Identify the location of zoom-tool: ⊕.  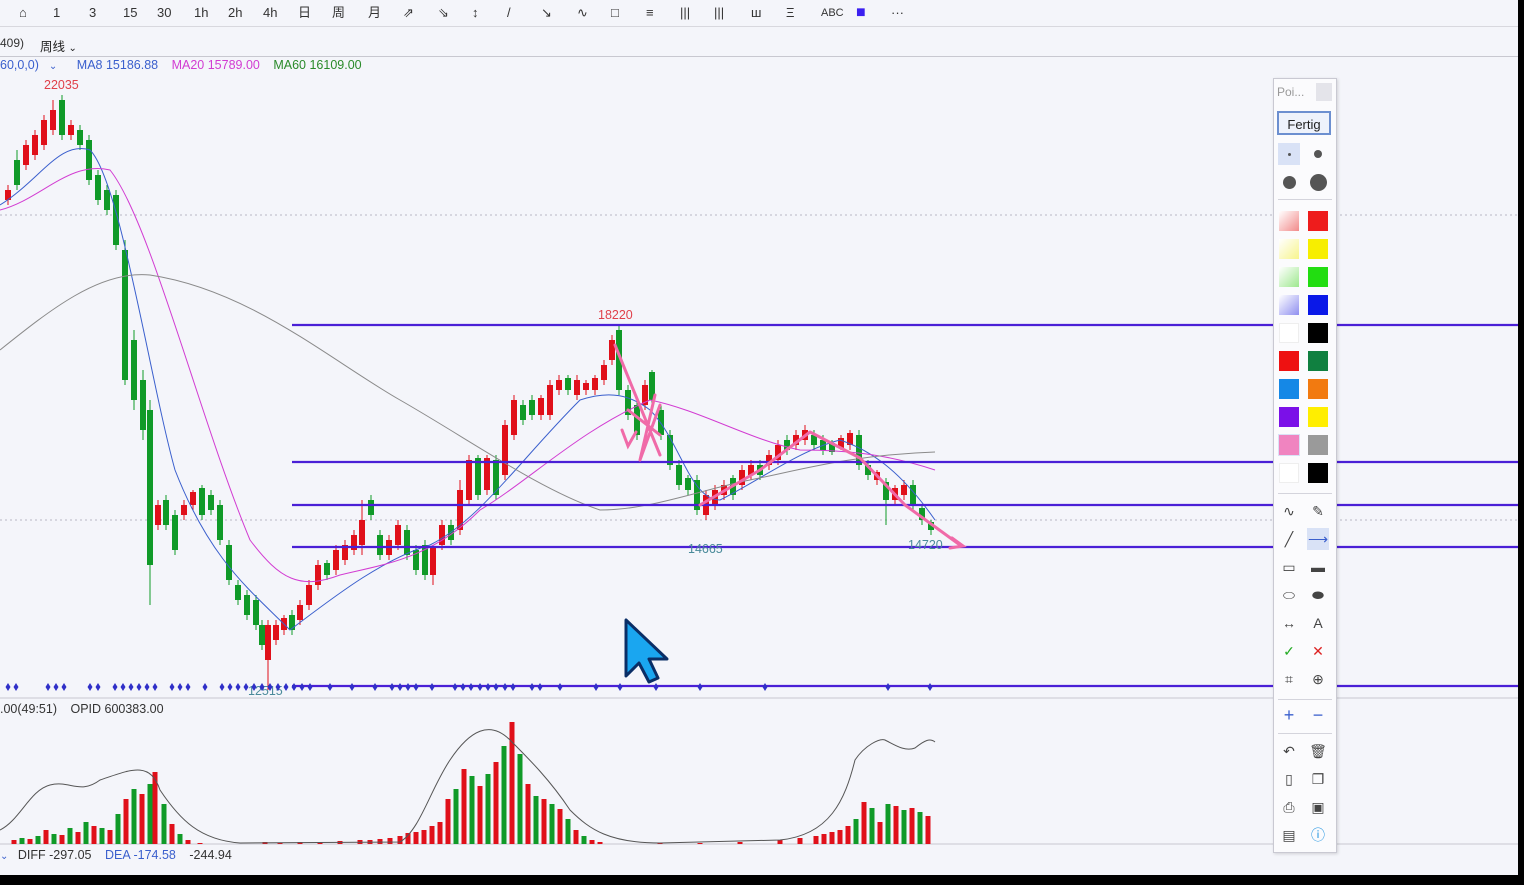
(1318, 679).